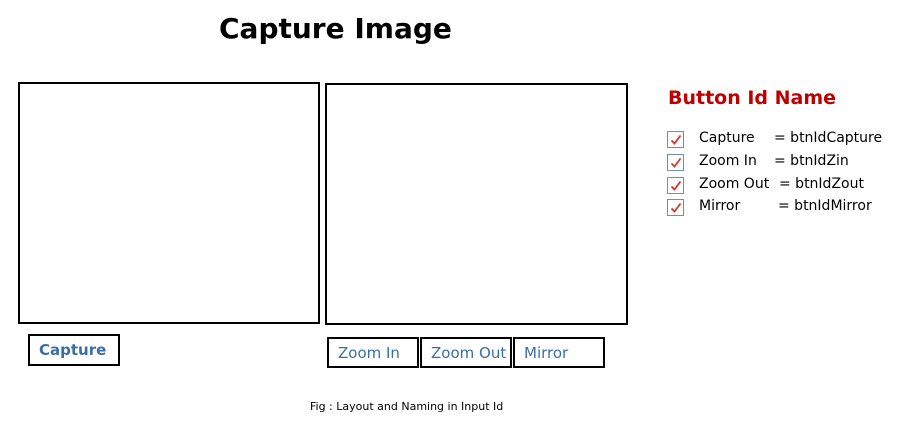  Describe the element at coordinates (720, 206) in the screenshot. I see `legend-item-name: Mirror` at that location.